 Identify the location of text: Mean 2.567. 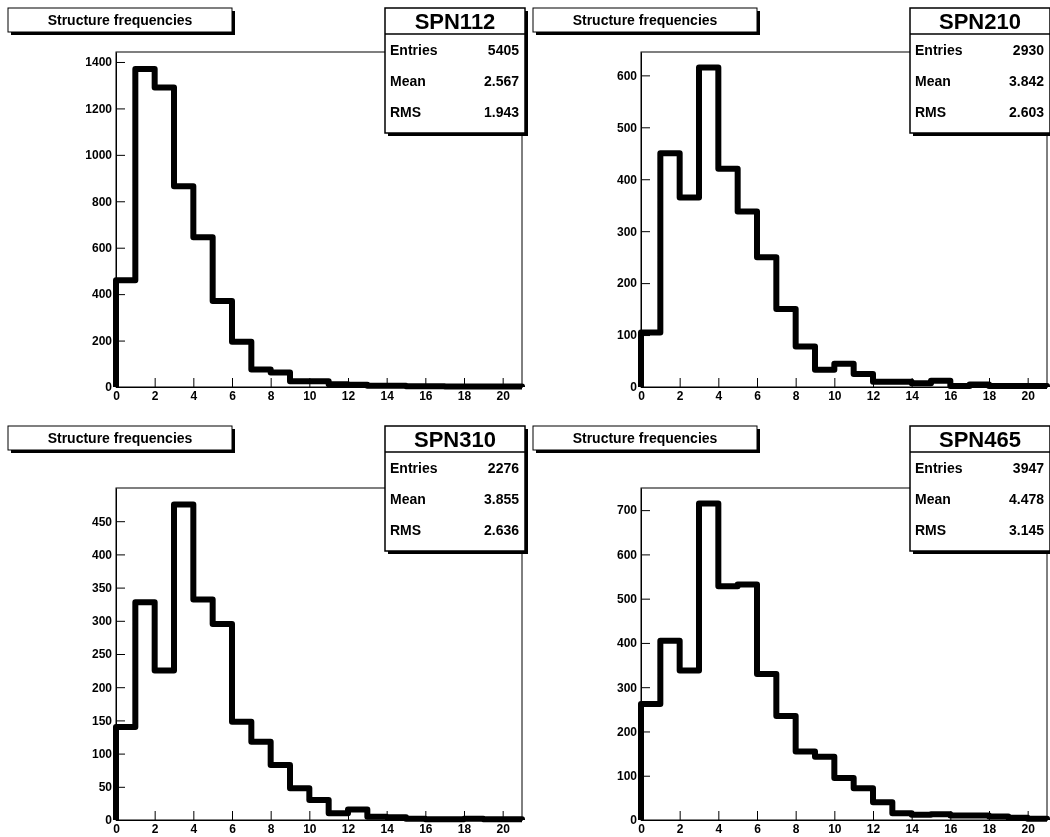
(454, 81).